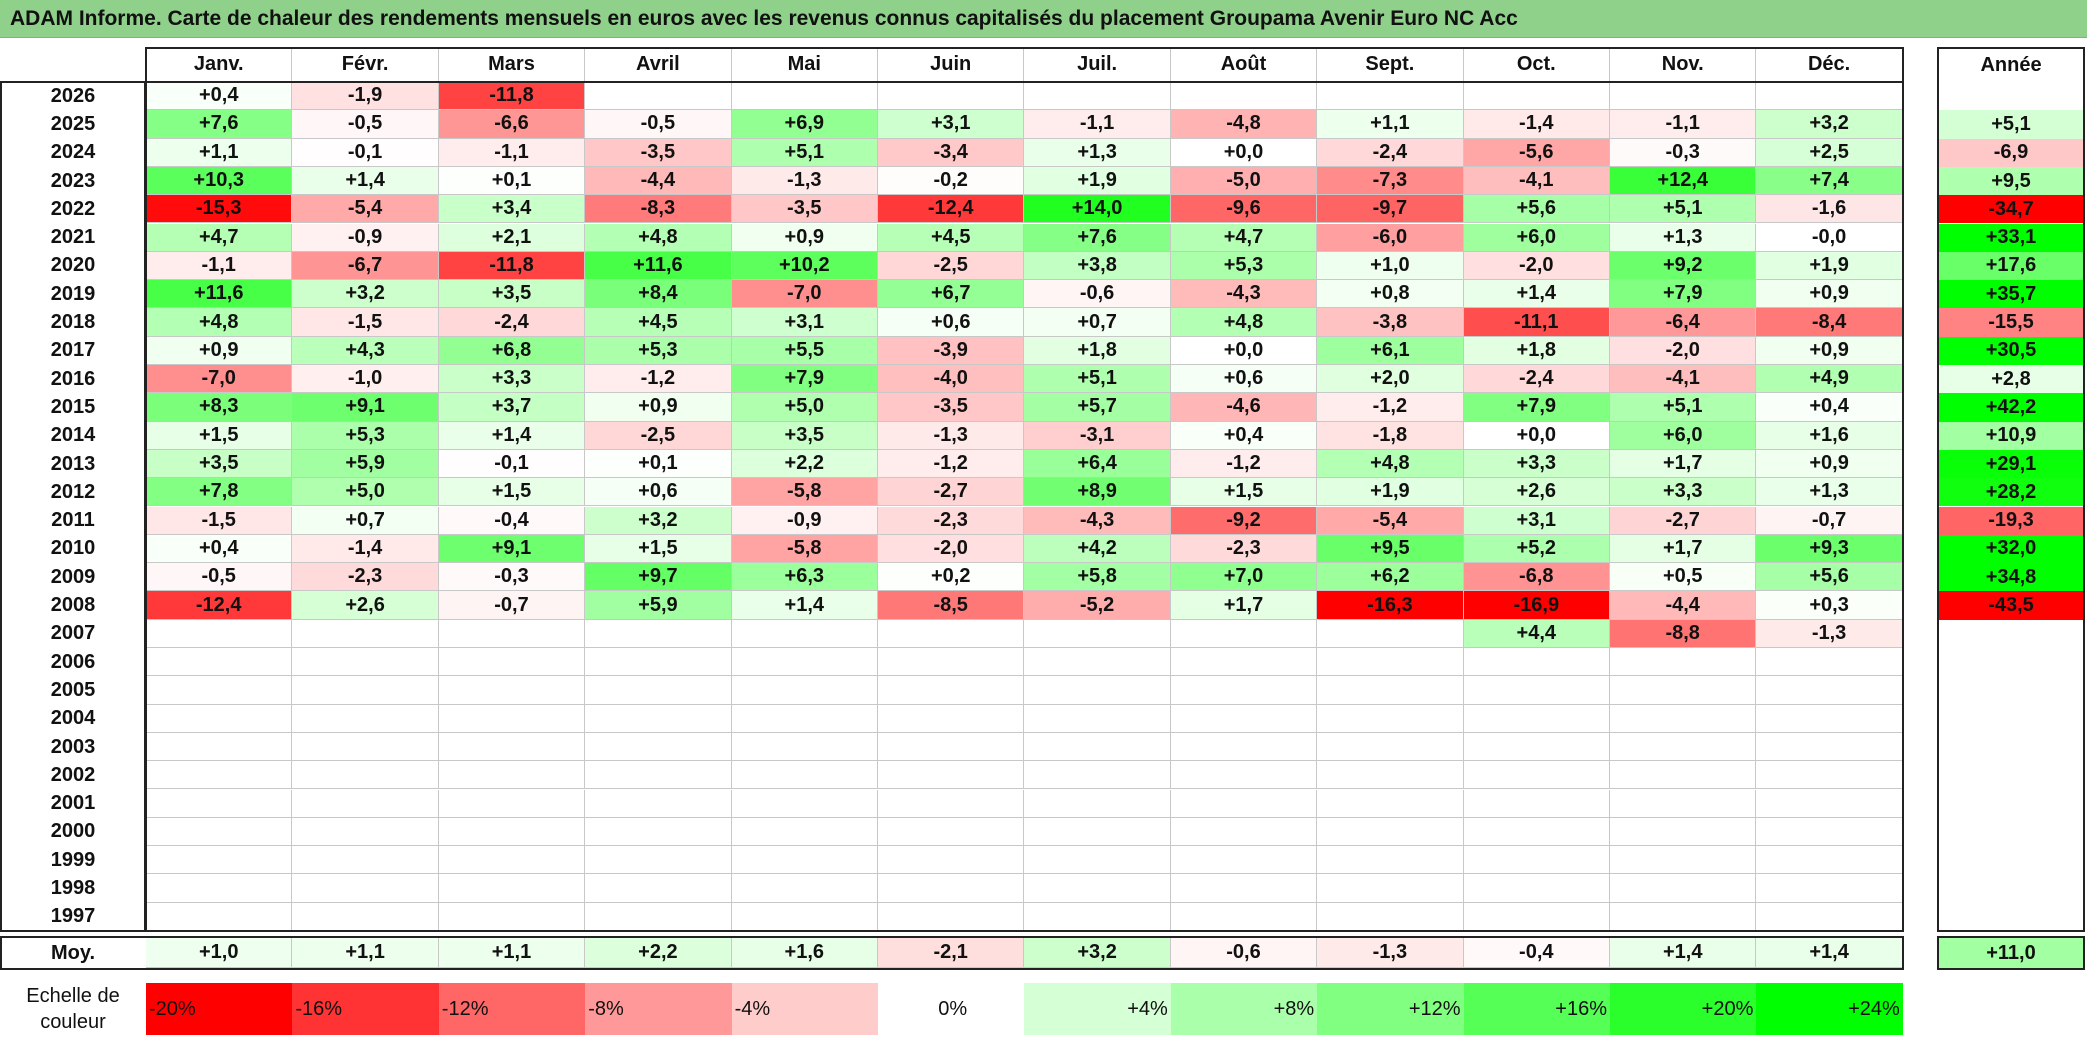 This screenshot has width=2087, height=1037. What do you see at coordinates (73, 548) in the screenshot?
I see `year-label: 2010` at bounding box center [73, 548].